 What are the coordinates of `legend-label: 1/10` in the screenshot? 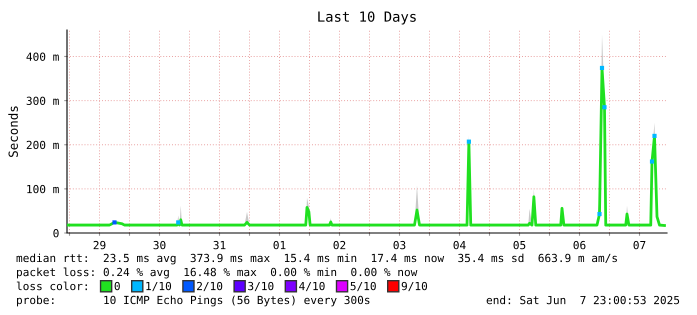 It's located at (159, 287).